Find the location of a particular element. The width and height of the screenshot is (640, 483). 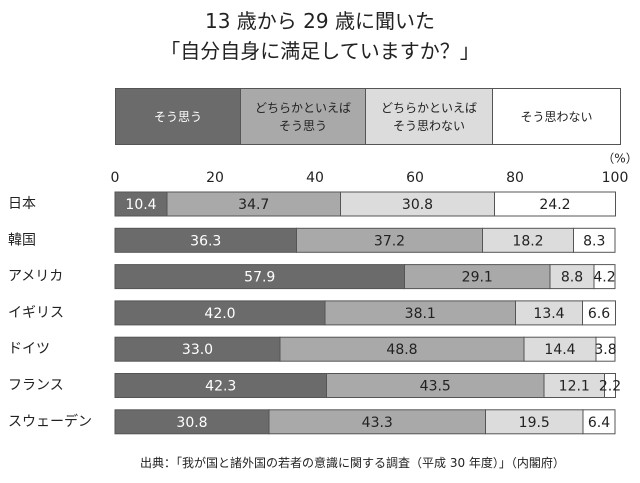

data-label: 3.8 is located at coordinates (605, 350).